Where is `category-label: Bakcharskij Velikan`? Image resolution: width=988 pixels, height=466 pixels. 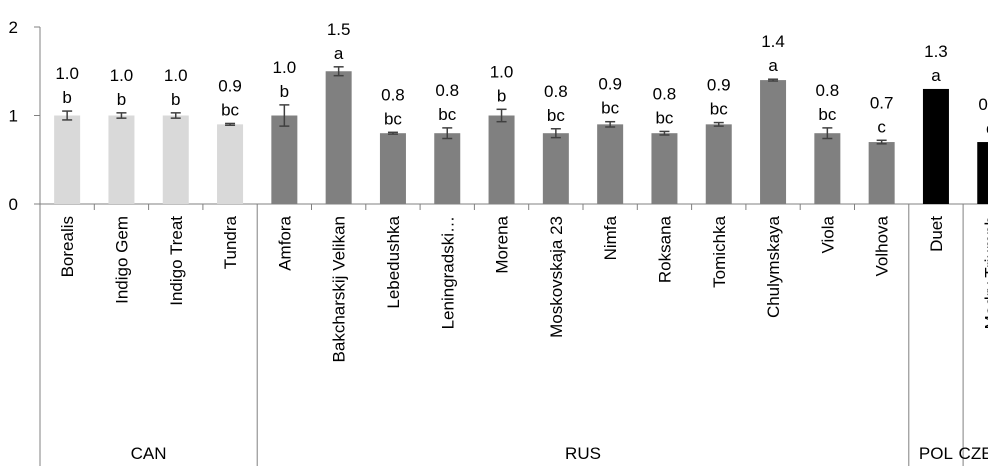 category-label: Bakcharskij Velikan is located at coordinates (339, 289).